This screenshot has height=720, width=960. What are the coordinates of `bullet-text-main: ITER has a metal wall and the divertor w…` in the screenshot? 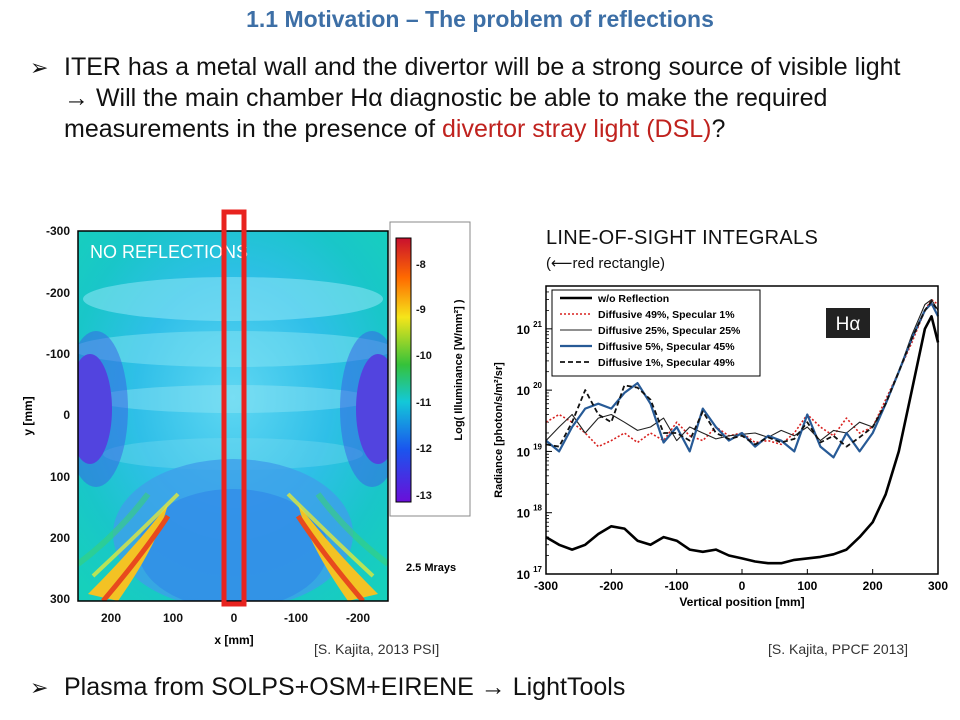 It's located at (482, 98).